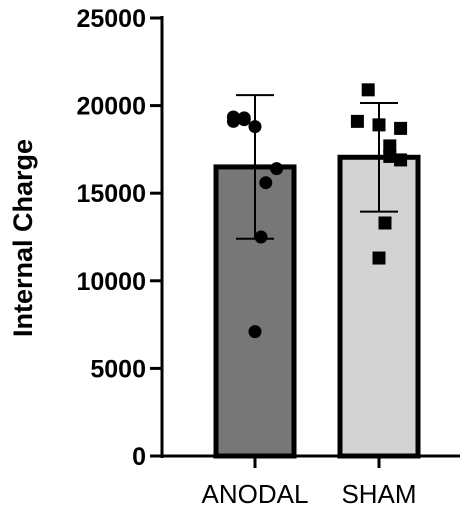 Image resolution: width=472 pixels, height=516 pixels. What do you see at coordinates (309, 494) in the screenshot?
I see `x-axis-labels: ANODAL SHAM` at bounding box center [309, 494].